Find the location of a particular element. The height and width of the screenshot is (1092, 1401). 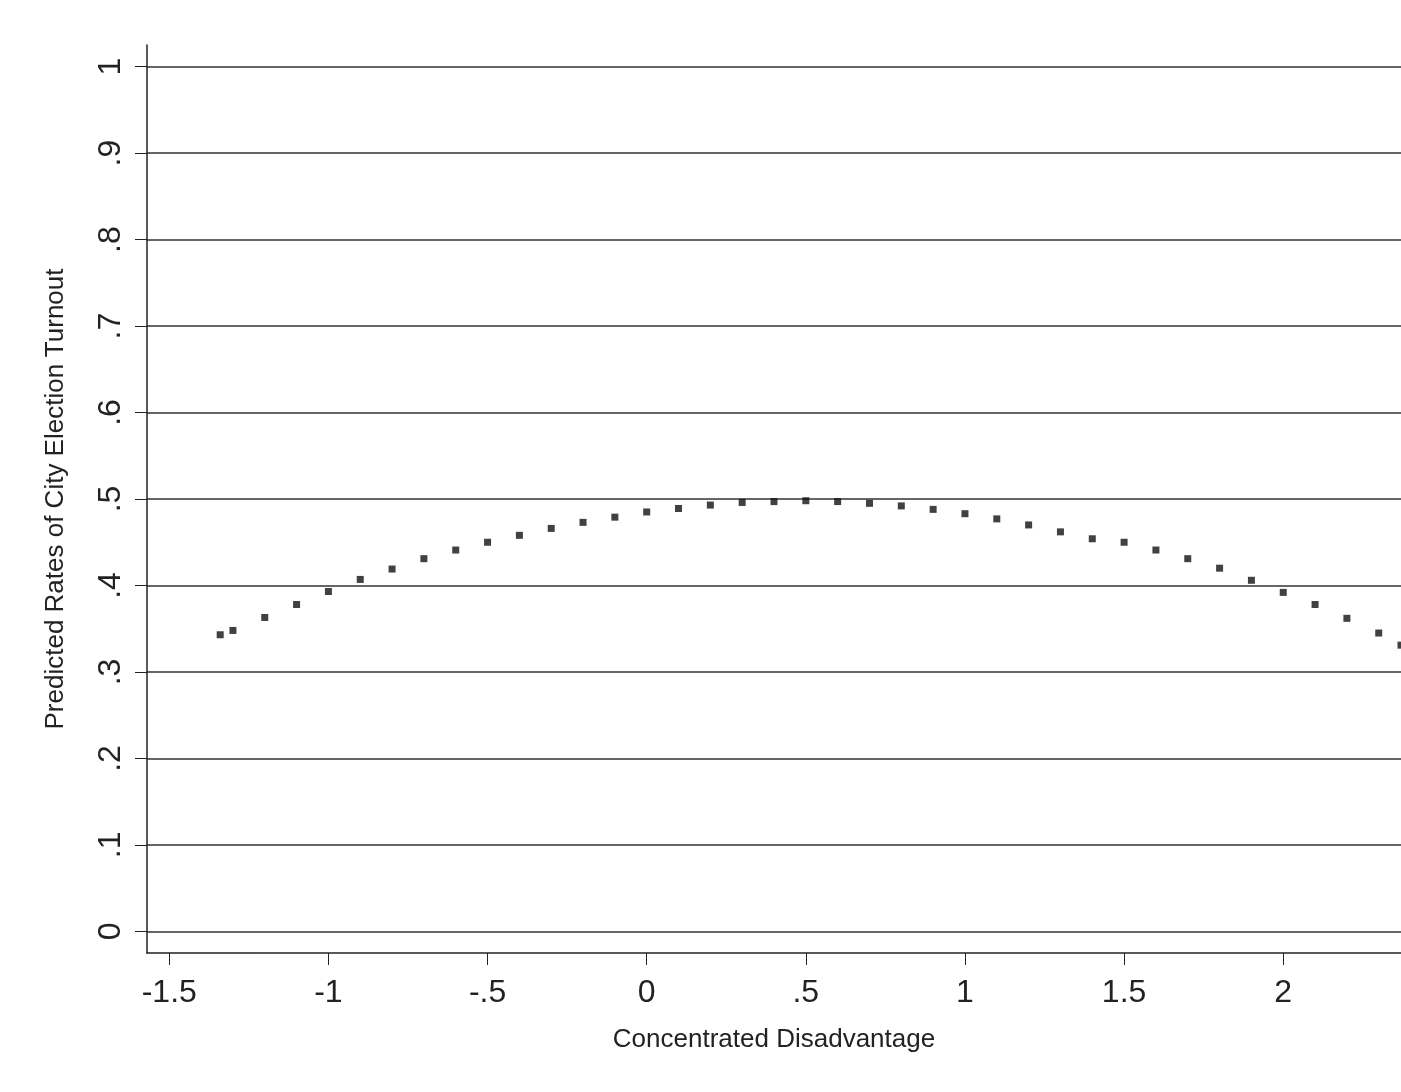

x-tick-label: .5 is located at coordinates (806, 991).